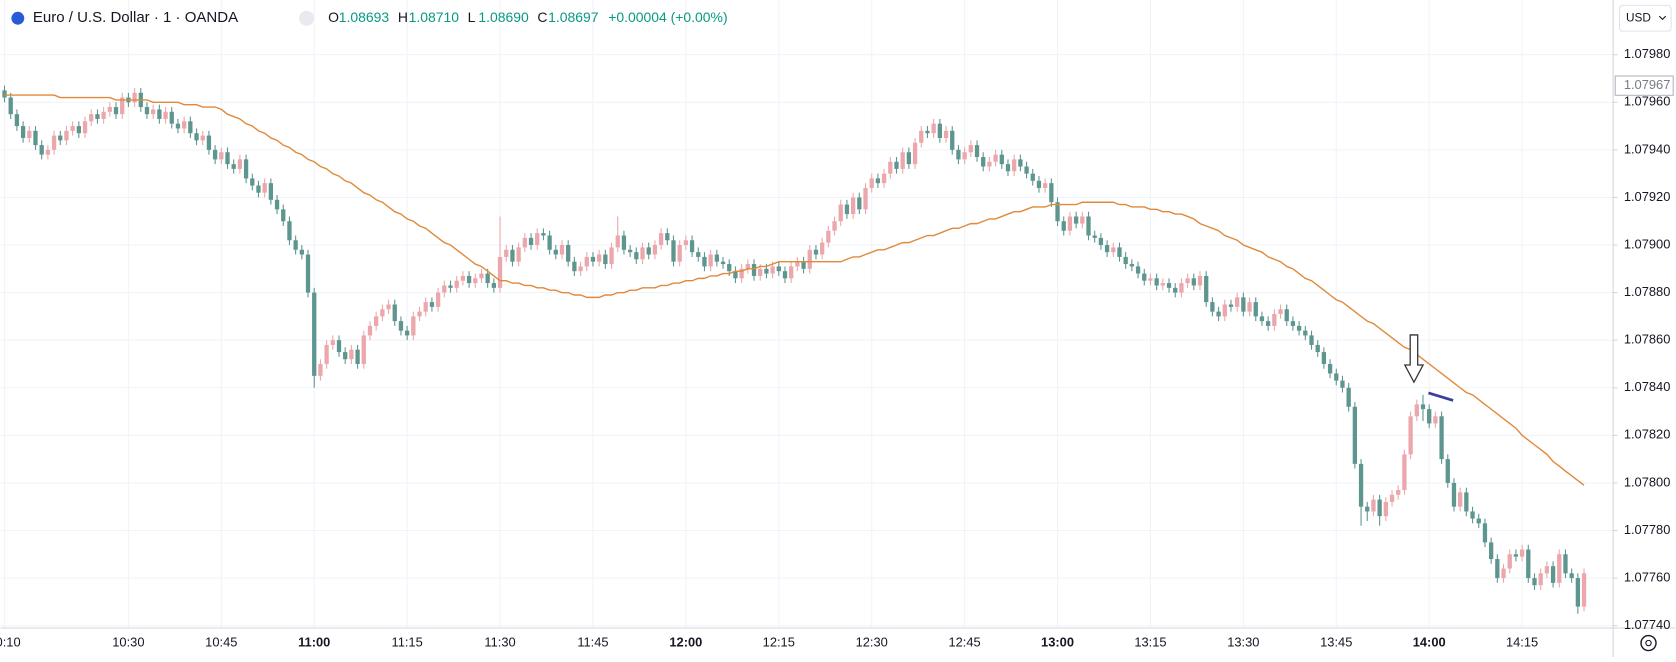  What do you see at coordinates (872, 641) in the screenshot?
I see `x-tick-label: 12:30` at bounding box center [872, 641].